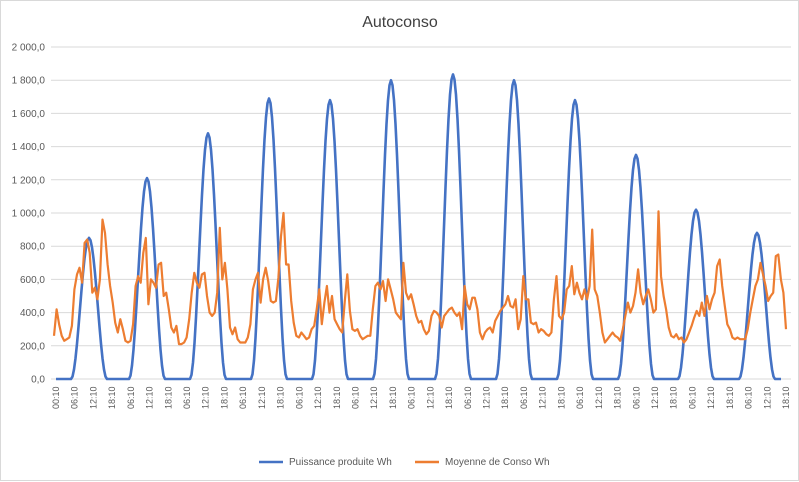 The image size is (799, 482). What do you see at coordinates (29, 114) in the screenshot?
I see `y-tick-label: 1 600,0` at bounding box center [29, 114].